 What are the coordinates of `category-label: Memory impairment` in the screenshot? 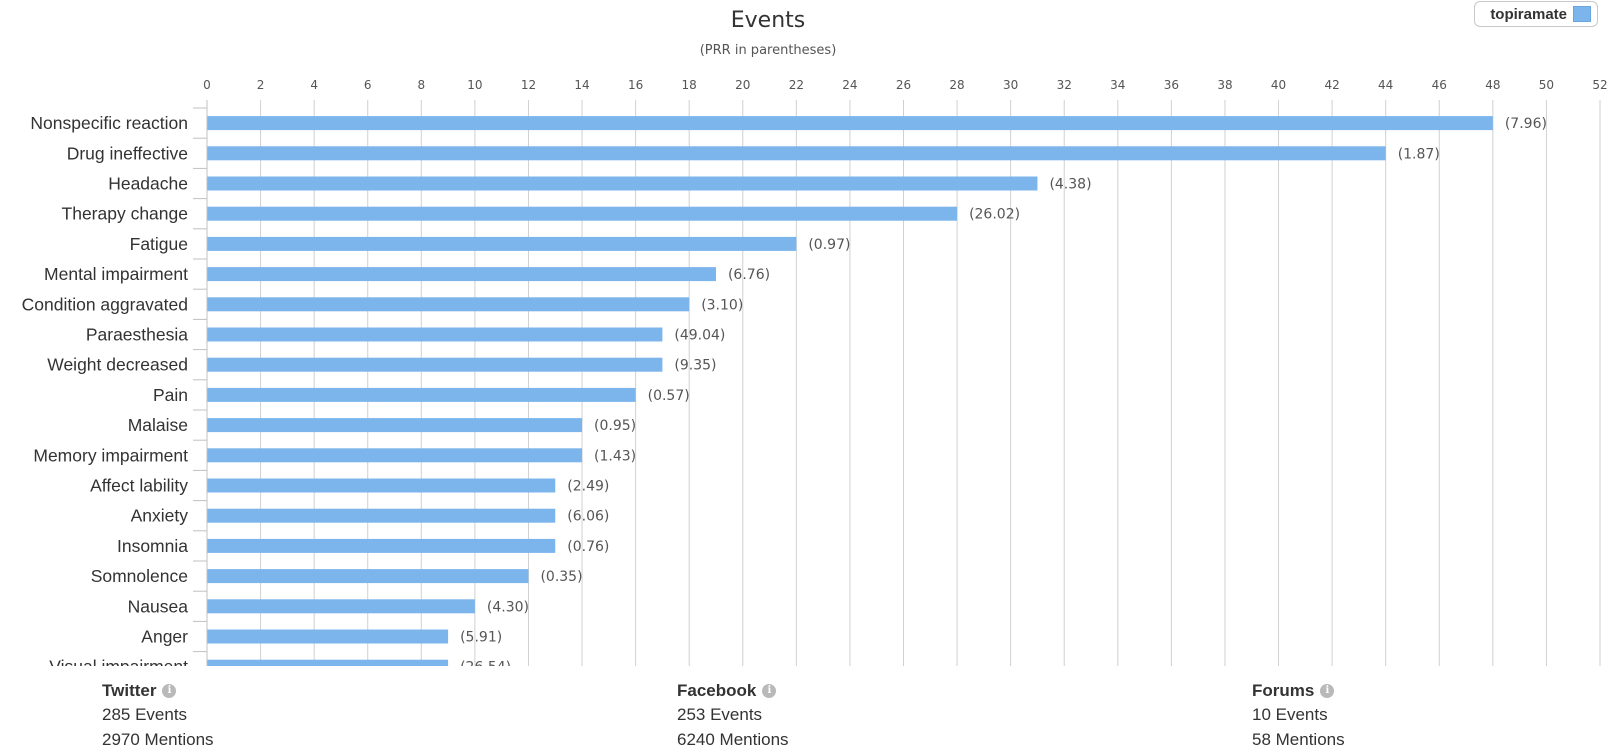 It's located at (110, 455).